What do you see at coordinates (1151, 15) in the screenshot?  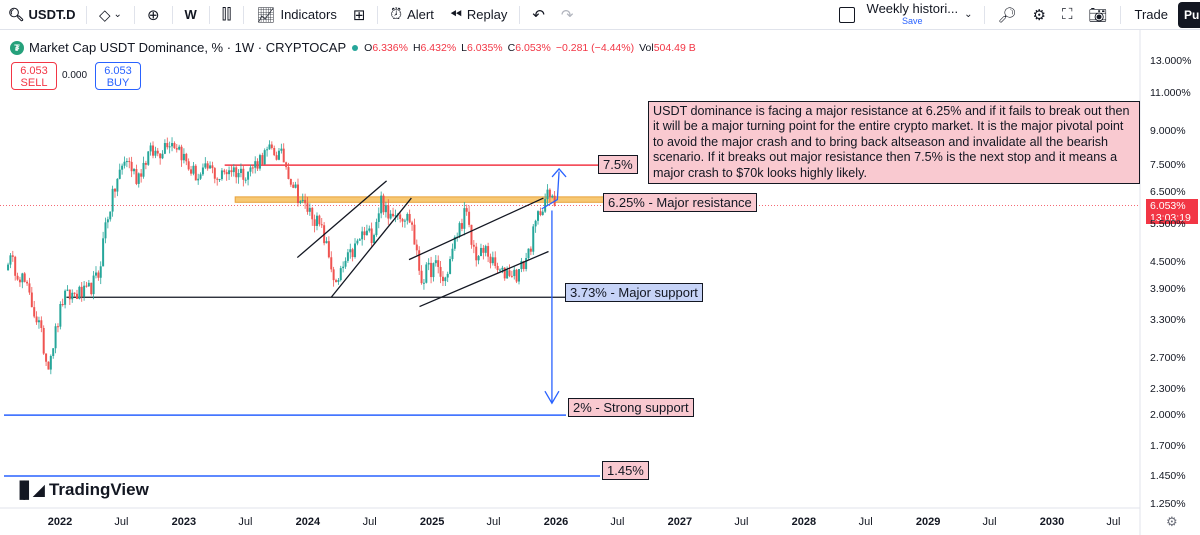 I see `trade-button: Trade` at bounding box center [1151, 15].